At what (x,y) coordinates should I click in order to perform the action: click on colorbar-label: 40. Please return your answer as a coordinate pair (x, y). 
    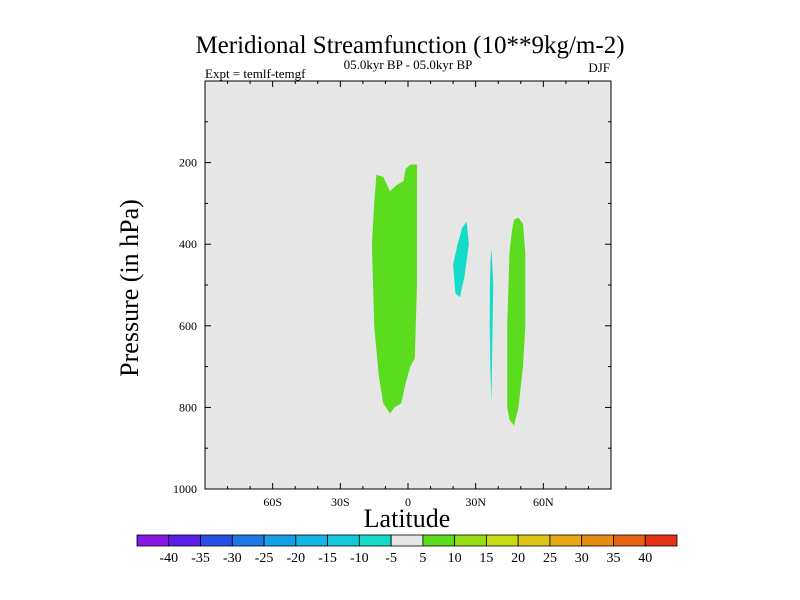
    Looking at the image, I should click on (645, 558).